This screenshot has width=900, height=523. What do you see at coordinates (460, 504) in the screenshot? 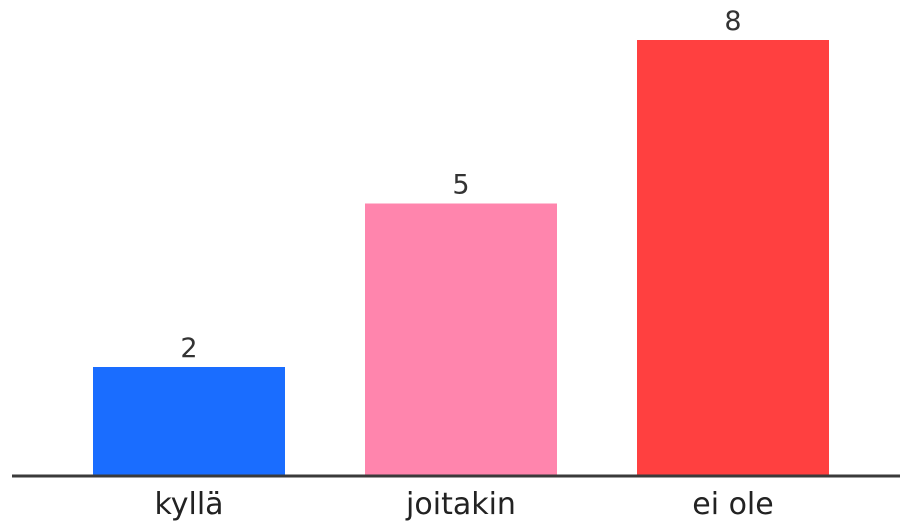
I see `x-tick-label-2: joitakin` at bounding box center [460, 504].